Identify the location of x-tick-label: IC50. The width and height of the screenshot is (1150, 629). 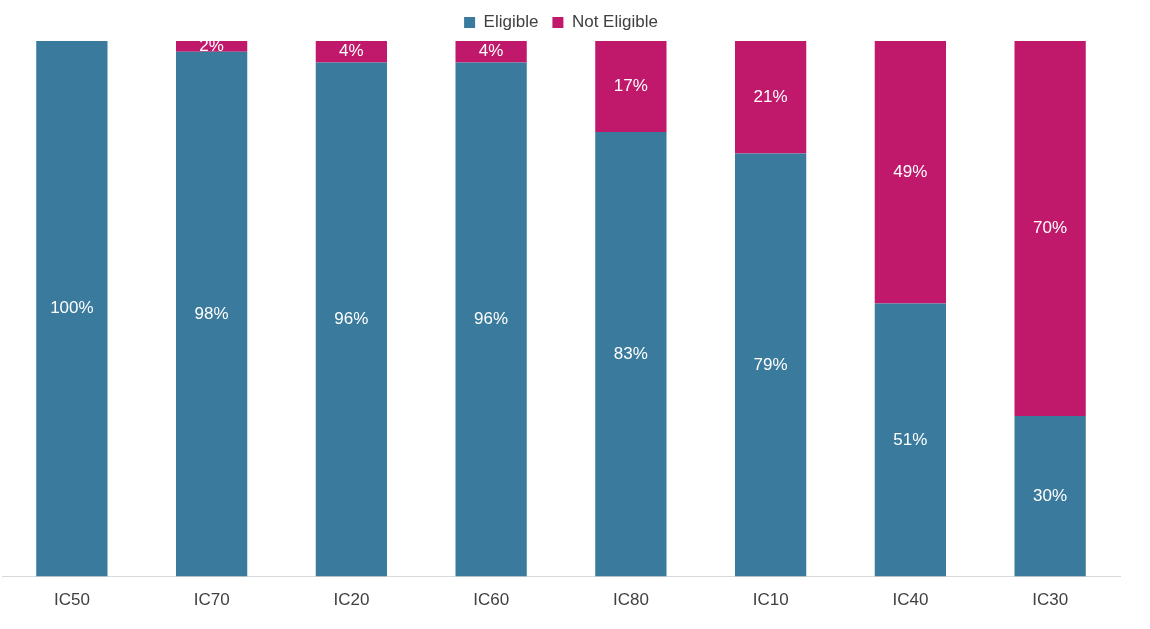
(71, 600).